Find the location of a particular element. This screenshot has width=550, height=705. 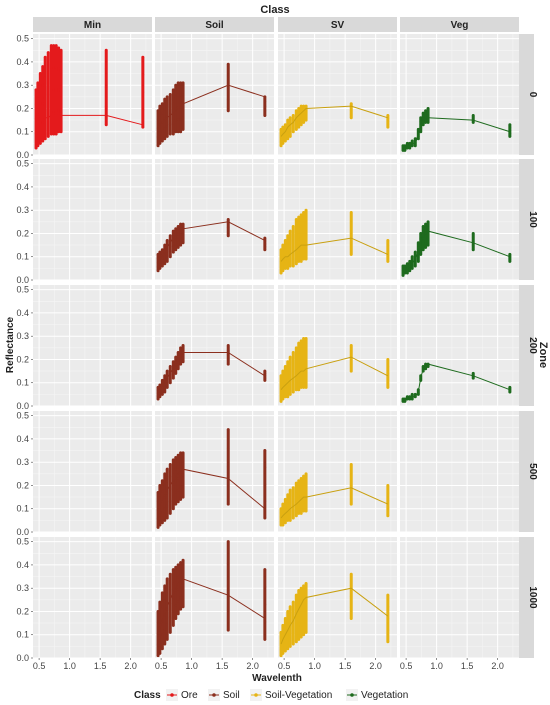

x-tick-label: 1.0 is located at coordinates (191, 666).